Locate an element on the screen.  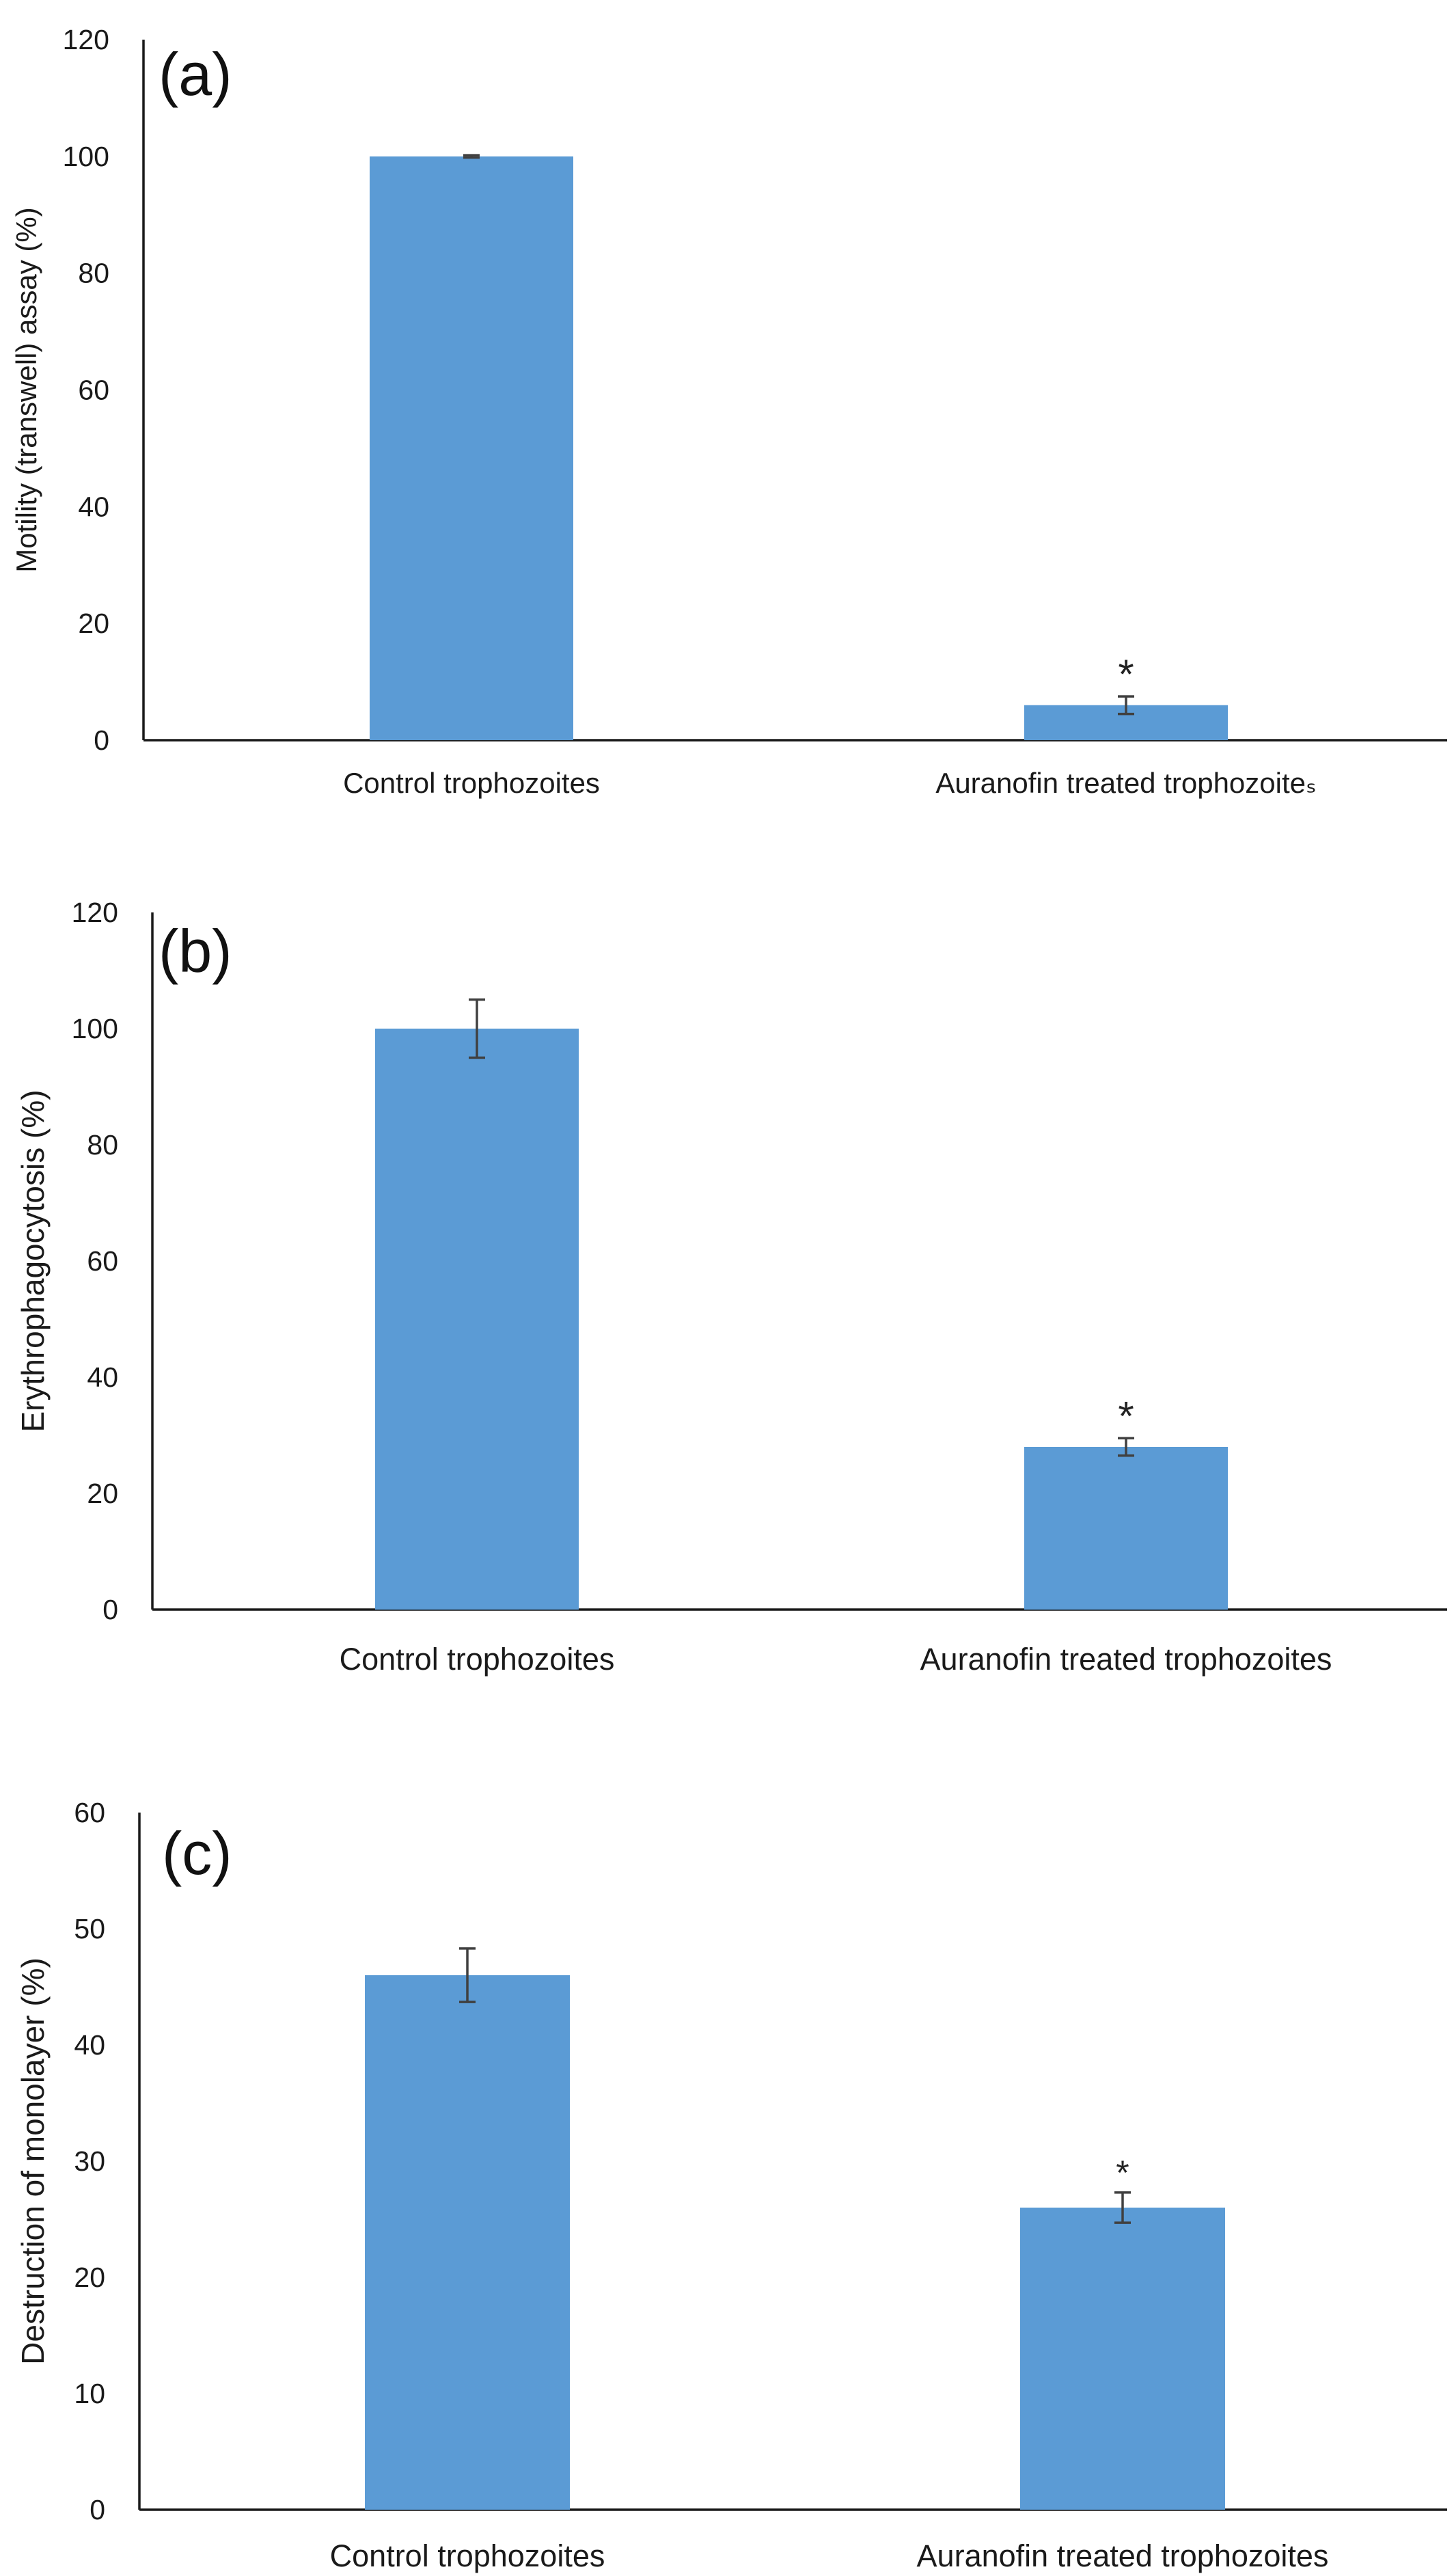
y-axis-label: Erythrophagocytosis (%) is located at coordinates (33, 1260).